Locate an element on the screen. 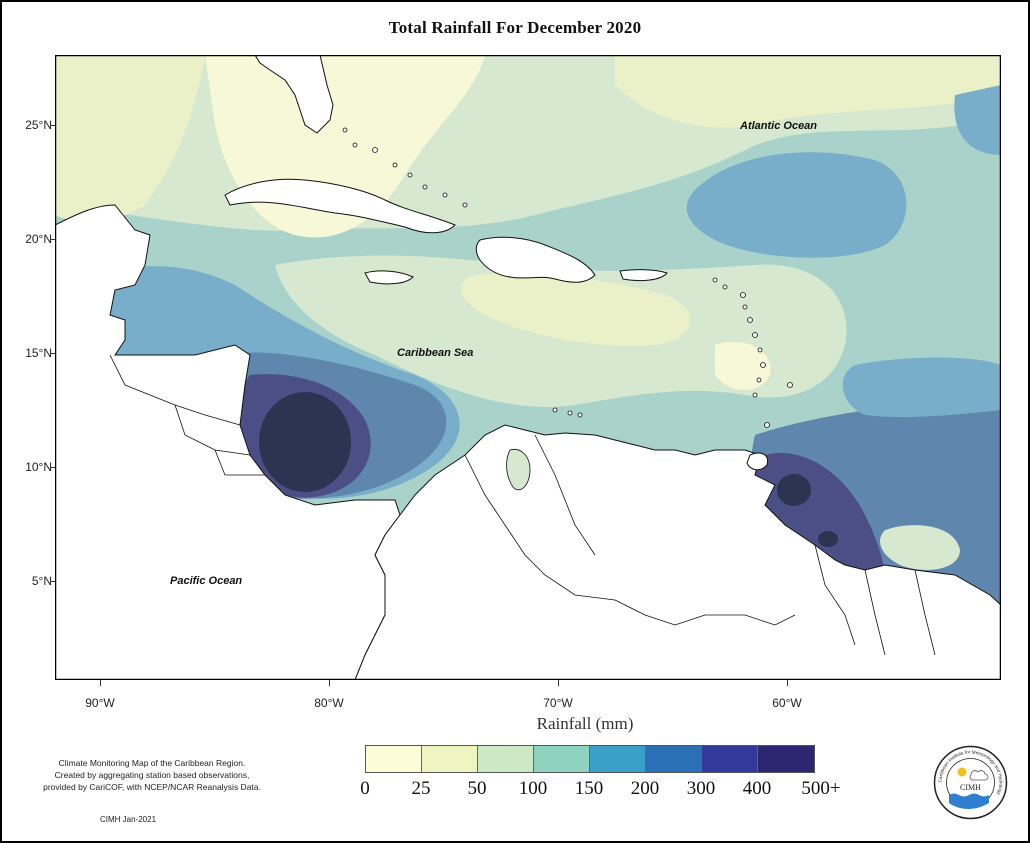 The height and width of the screenshot is (843, 1030). label-caribbean-sea: Caribbean Sea is located at coordinates (435, 353).